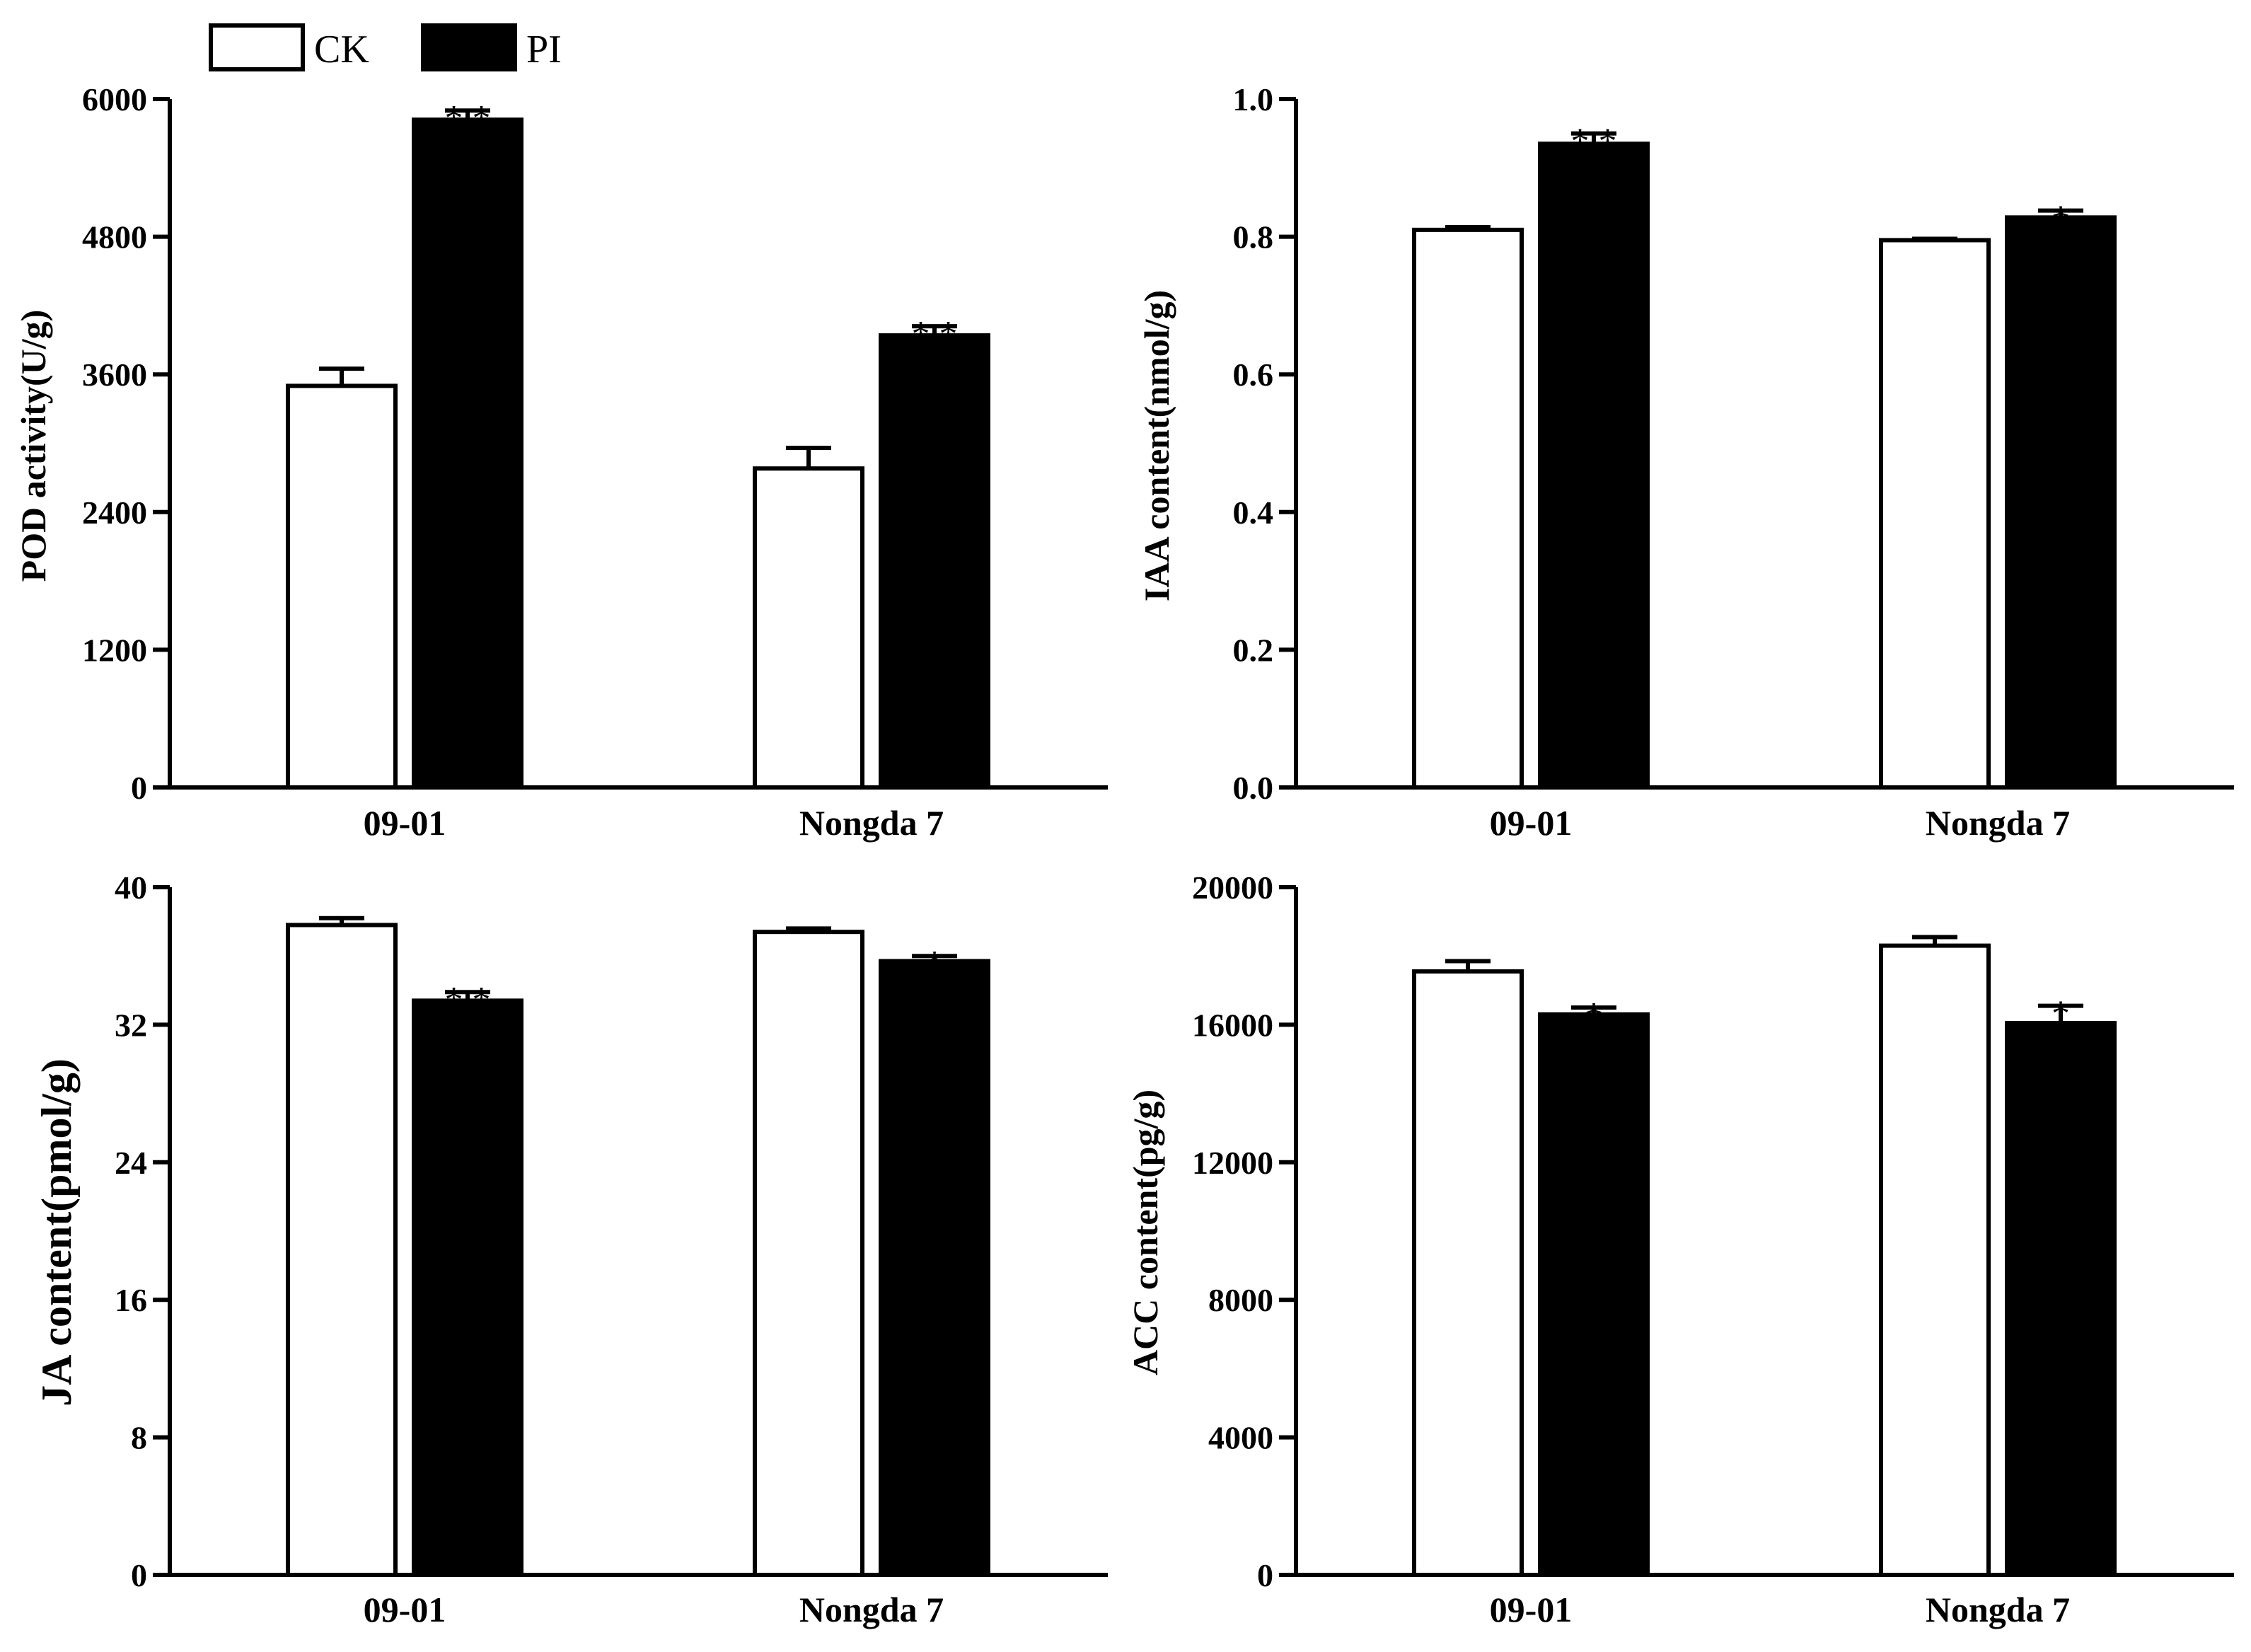 This screenshot has width=2251, height=1652. Describe the element at coordinates (1253, 513) in the screenshot. I see `y-tick-label: 0.4` at that location.